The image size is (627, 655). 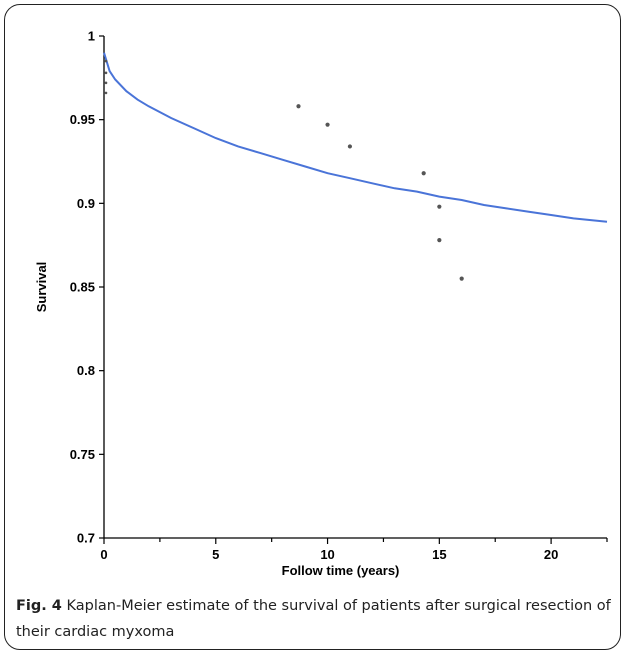 I want to click on y-axis-ticks: 0.7 0.75 0.8 0.85 0.9 0.95 1, so click(x=87, y=287).